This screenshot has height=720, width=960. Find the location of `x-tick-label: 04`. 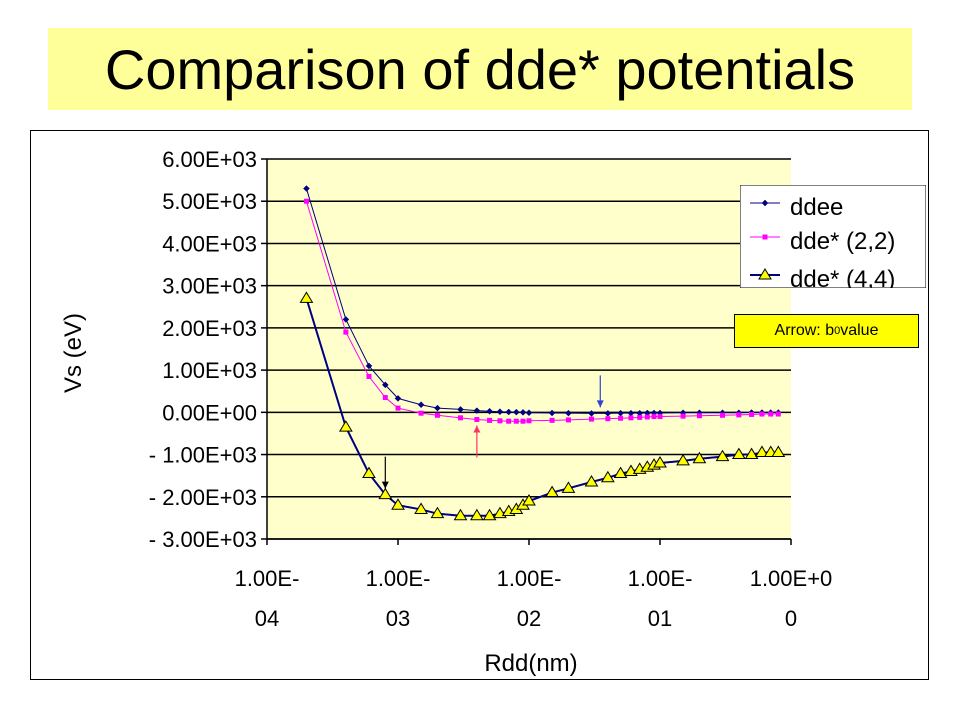

x-tick-label: 04 is located at coordinates (267, 618).